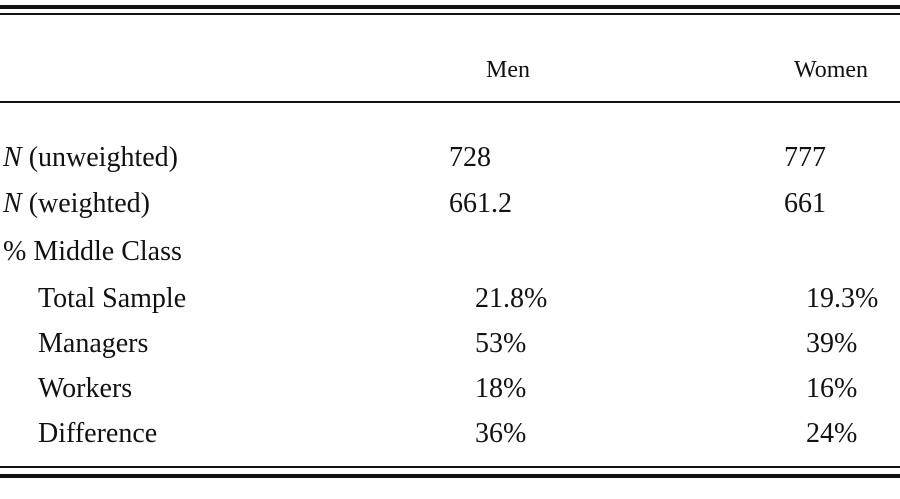 This screenshot has width=900, height=499. I want to click on header-rule, so click(450, 102).